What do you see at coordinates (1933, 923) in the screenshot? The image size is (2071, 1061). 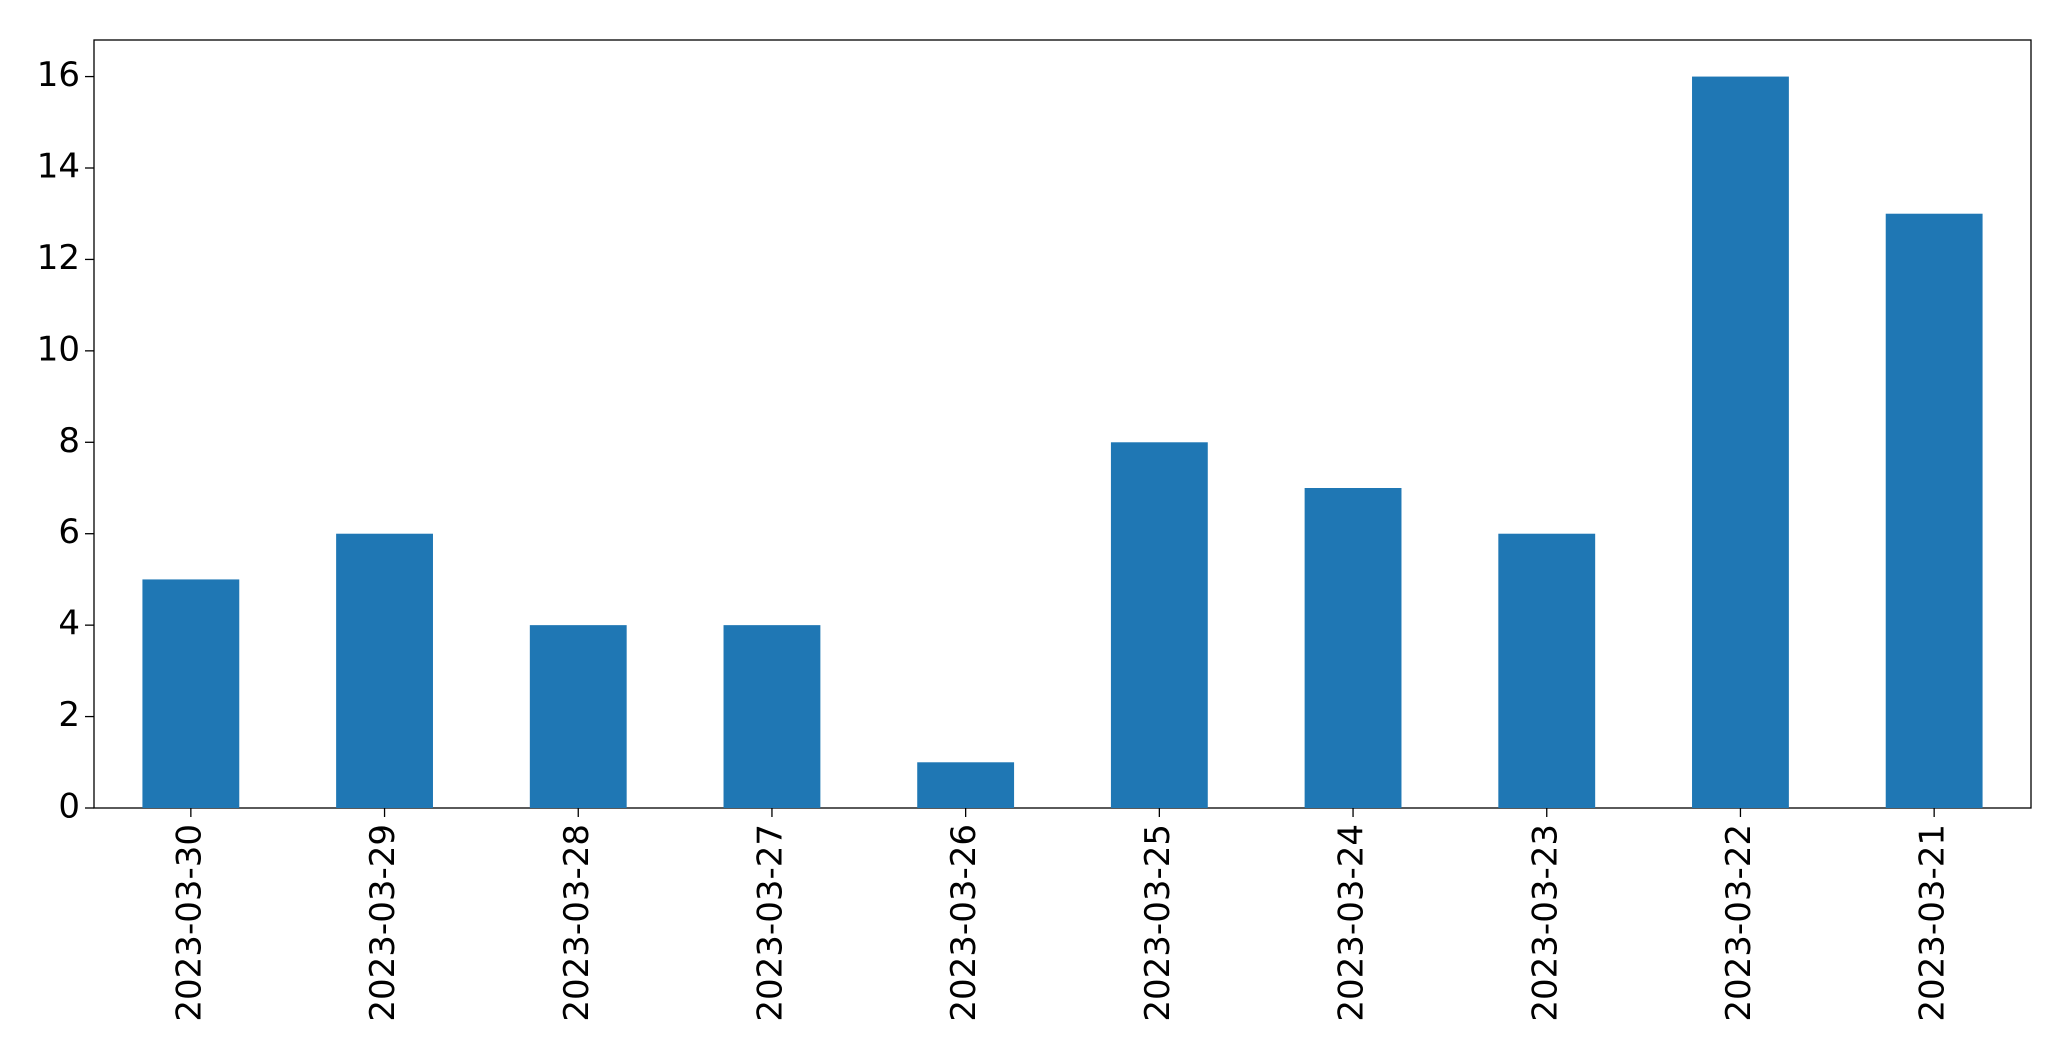 I see `x-tick-label: 2023-03-21` at bounding box center [1933, 923].